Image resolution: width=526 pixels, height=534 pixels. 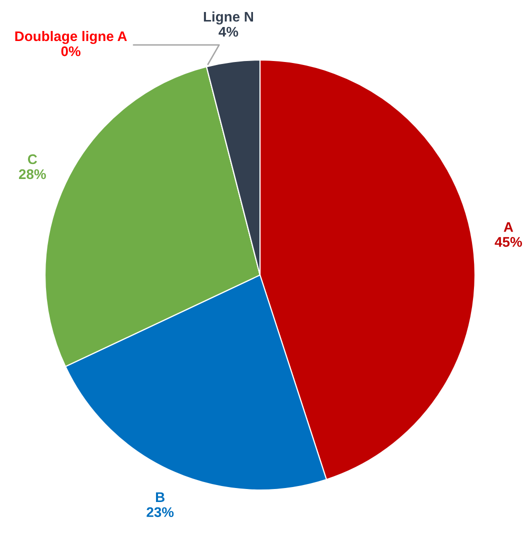 I want to click on slice-label: Ligne N, so click(x=228, y=17).